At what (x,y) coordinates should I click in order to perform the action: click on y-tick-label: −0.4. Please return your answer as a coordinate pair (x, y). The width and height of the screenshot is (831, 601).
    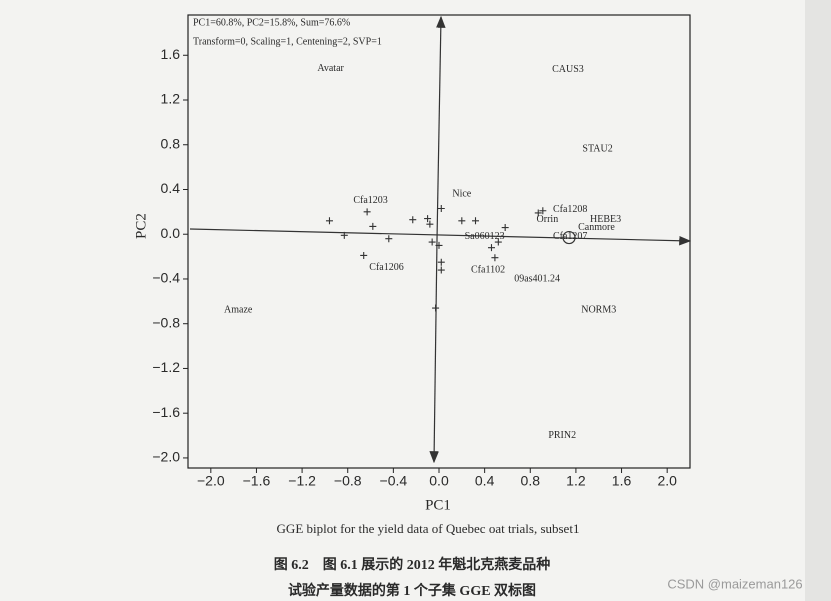
    Looking at the image, I should click on (166, 278).